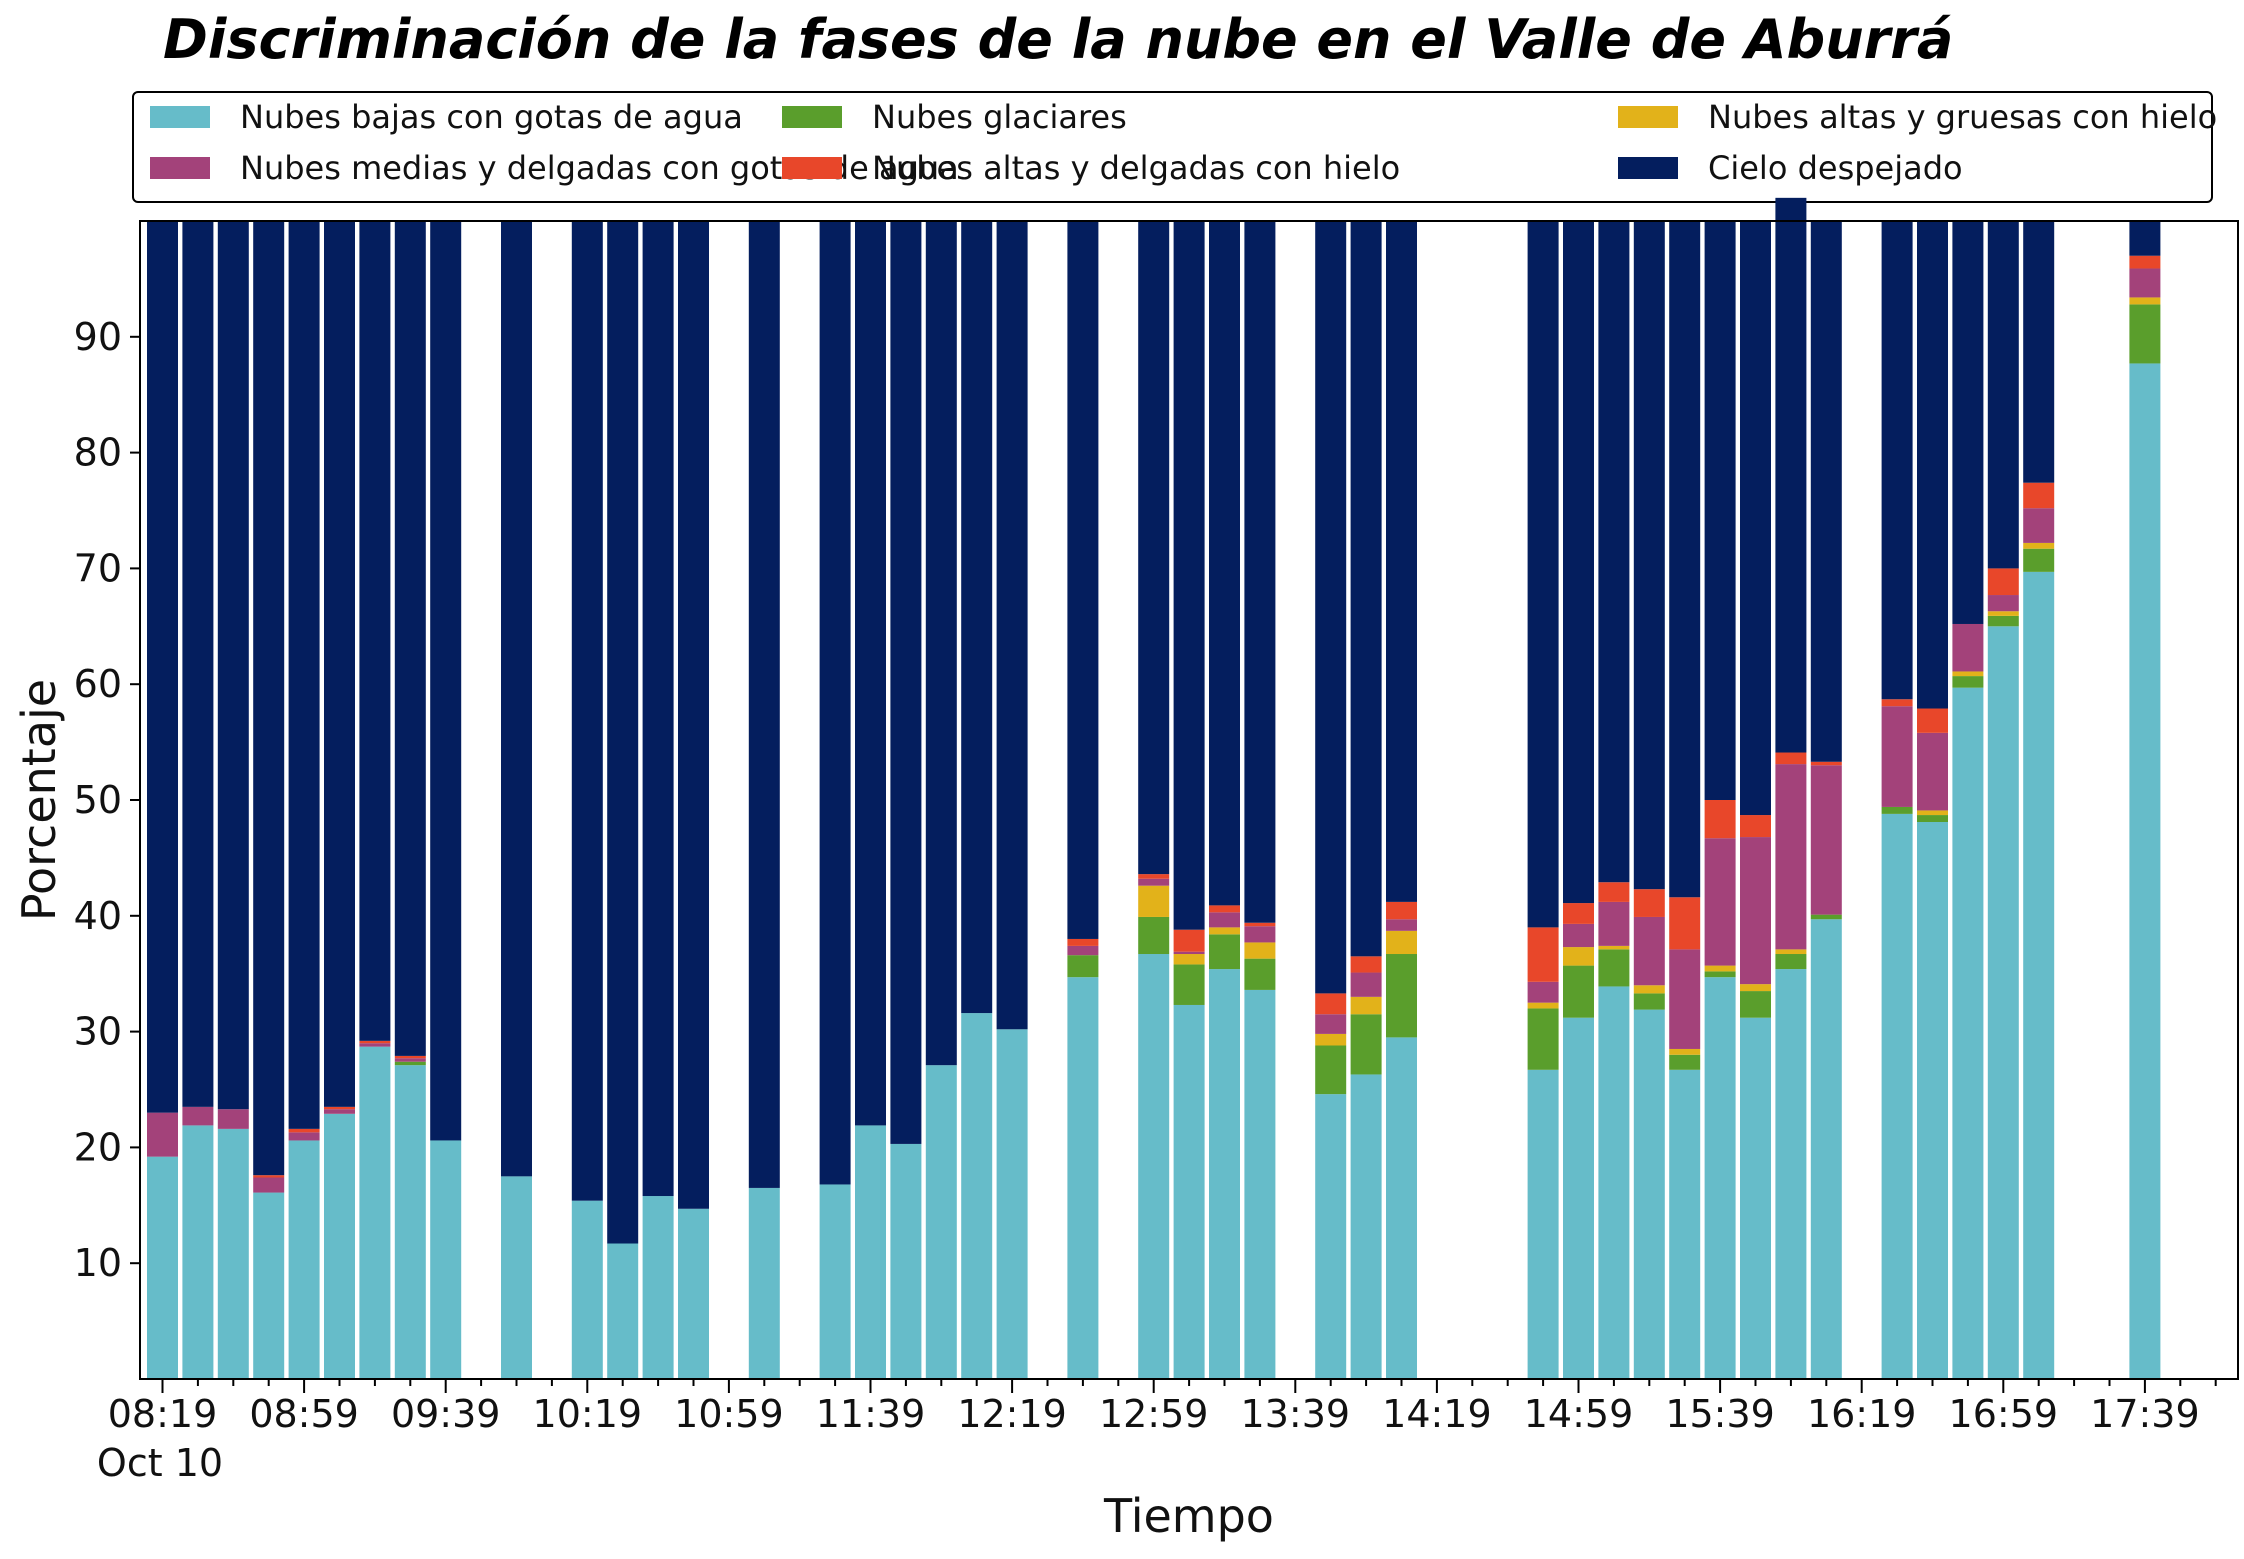  What do you see at coordinates (98, 1147) in the screenshot?
I see `y-tick-label: 20` at bounding box center [98, 1147].